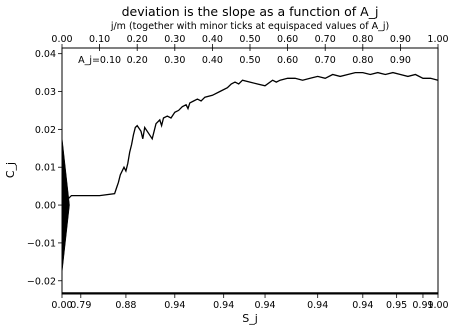 The image size is (449, 334). I want to click on minor-tick-label: 0.20, so click(137, 60).